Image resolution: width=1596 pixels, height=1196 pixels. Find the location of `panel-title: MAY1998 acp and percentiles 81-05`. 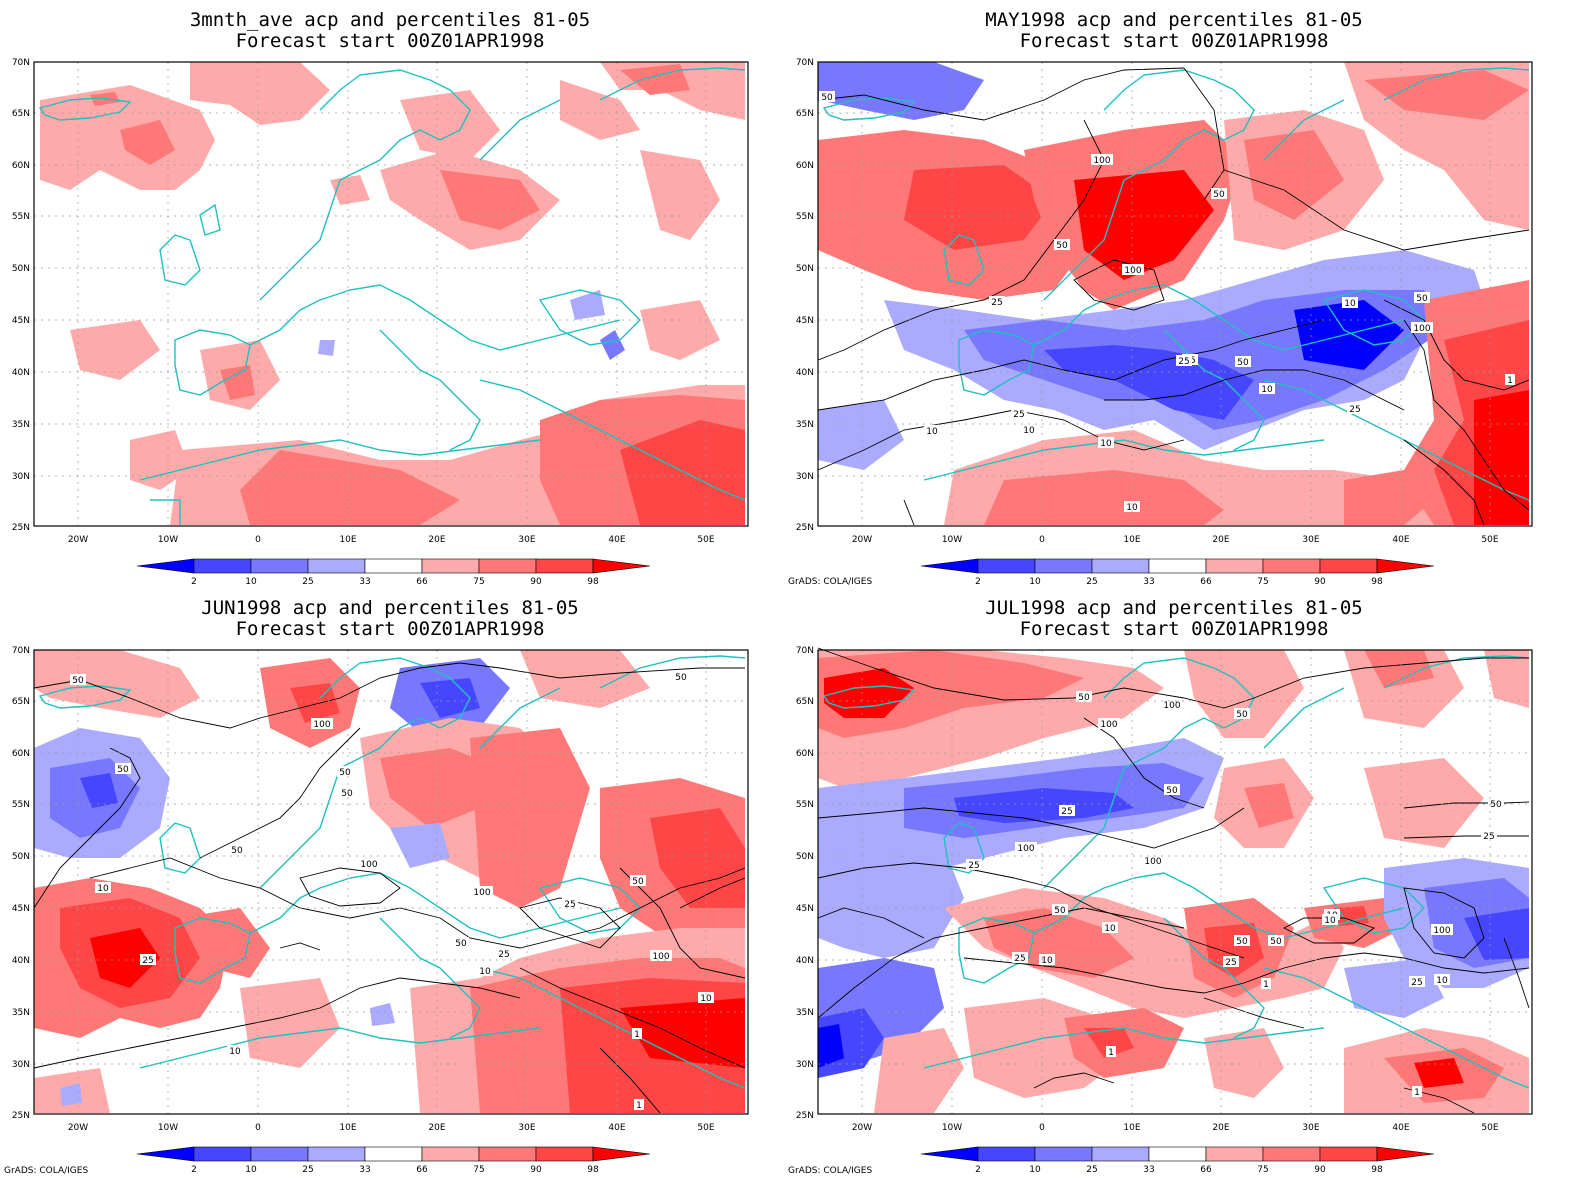

panel-title: MAY1998 acp and percentiles 81-05 is located at coordinates (1174, 20).